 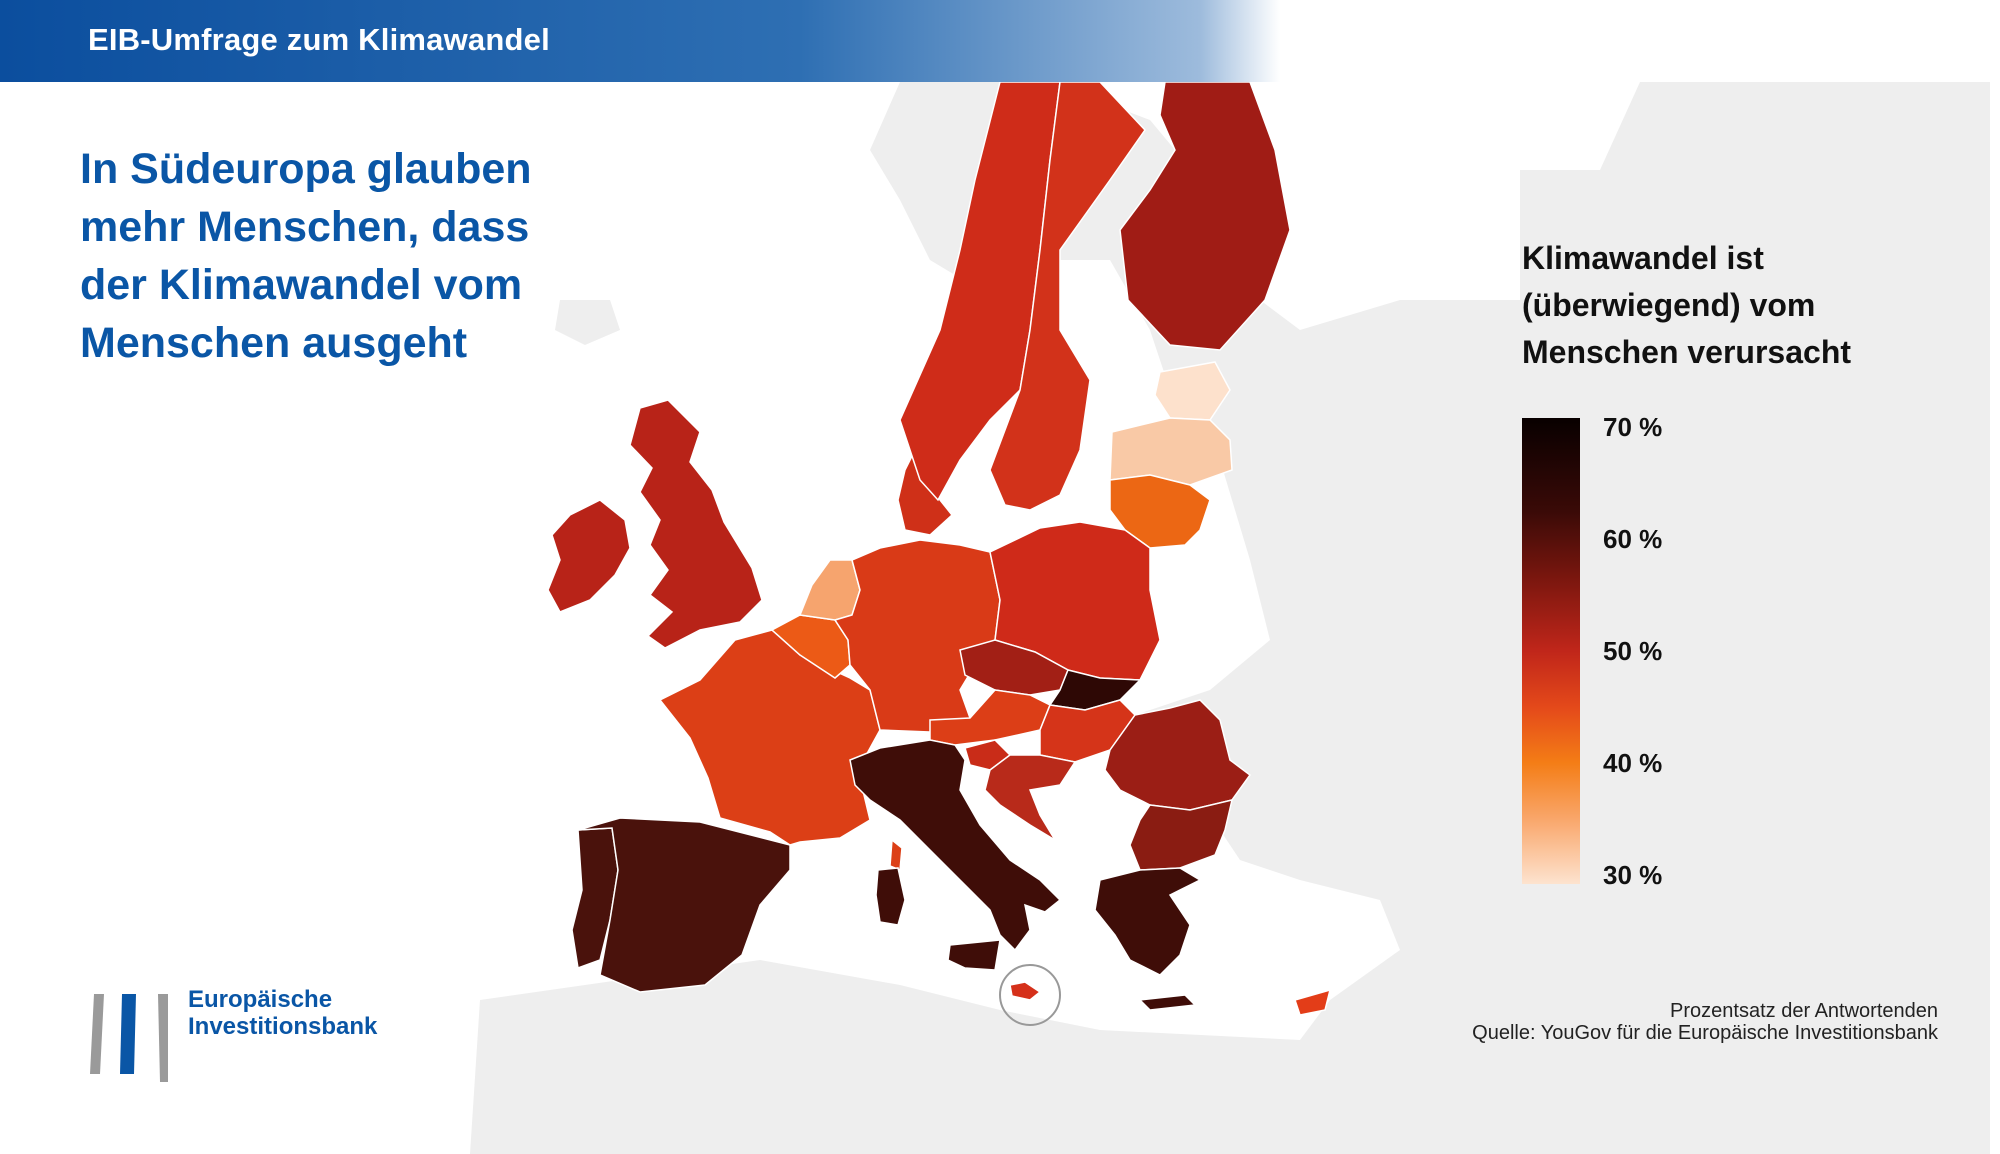 I want to click on region-croatia, so click(x=1030, y=797).